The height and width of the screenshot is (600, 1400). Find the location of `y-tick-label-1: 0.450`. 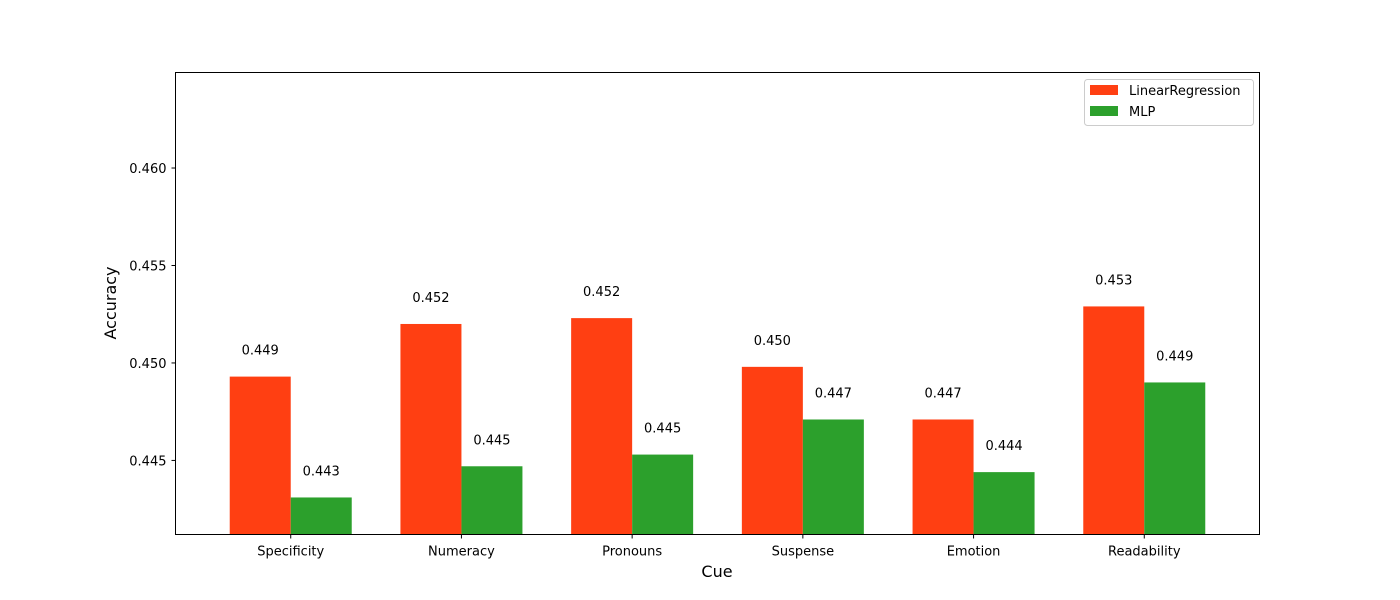

y-tick-label-1: 0.450 is located at coordinates (147, 364).